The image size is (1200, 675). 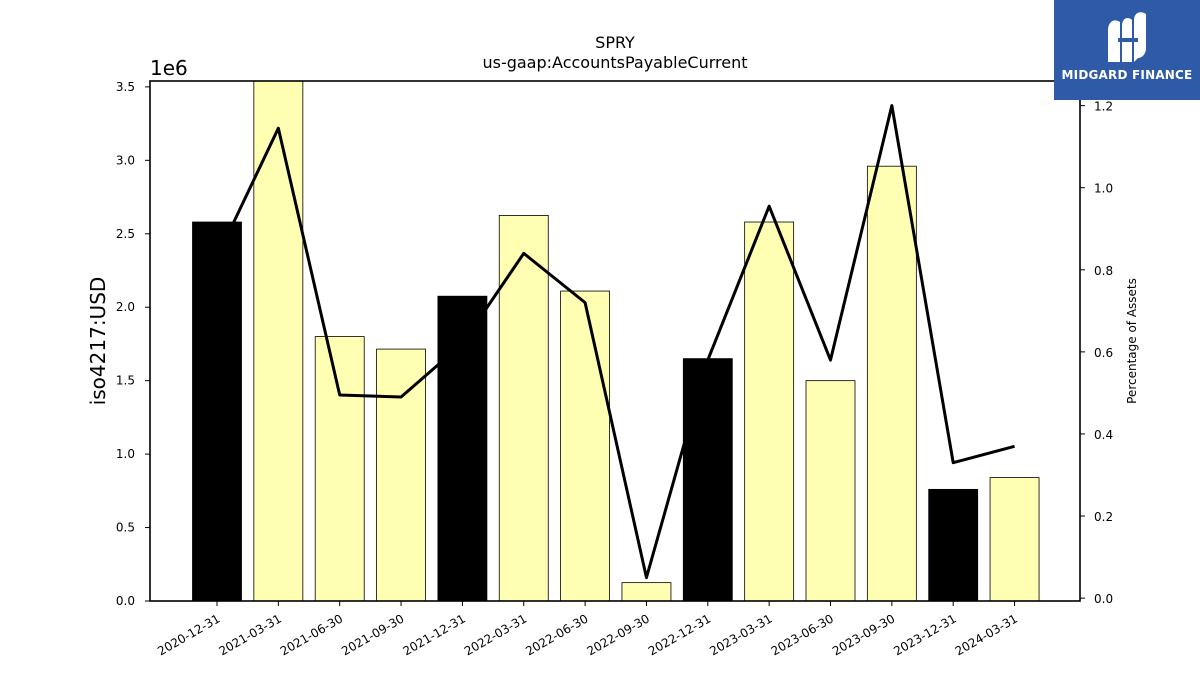 What do you see at coordinates (1127, 37) in the screenshot?
I see `midgard-logo-icon` at bounding box center [1127, 37].